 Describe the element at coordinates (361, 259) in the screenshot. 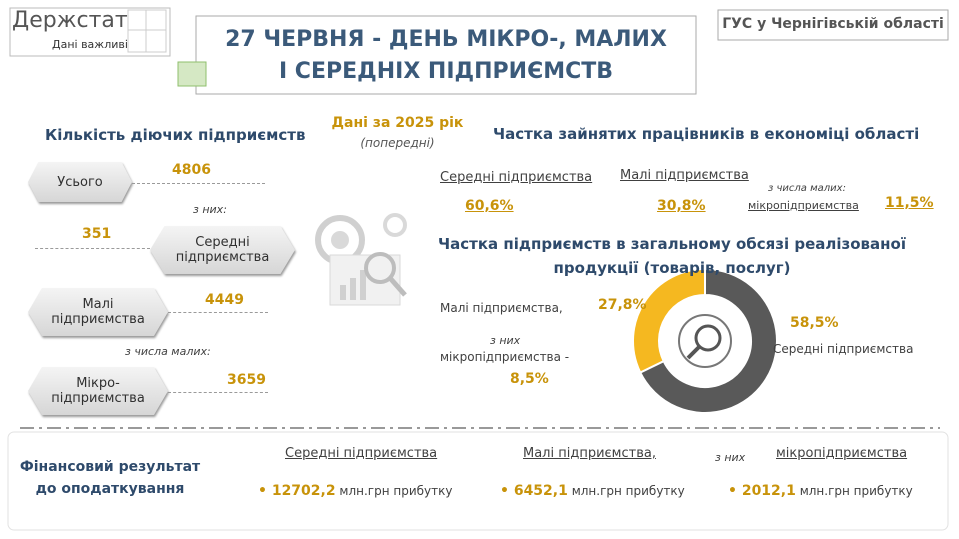

I see `illustration` at that location.